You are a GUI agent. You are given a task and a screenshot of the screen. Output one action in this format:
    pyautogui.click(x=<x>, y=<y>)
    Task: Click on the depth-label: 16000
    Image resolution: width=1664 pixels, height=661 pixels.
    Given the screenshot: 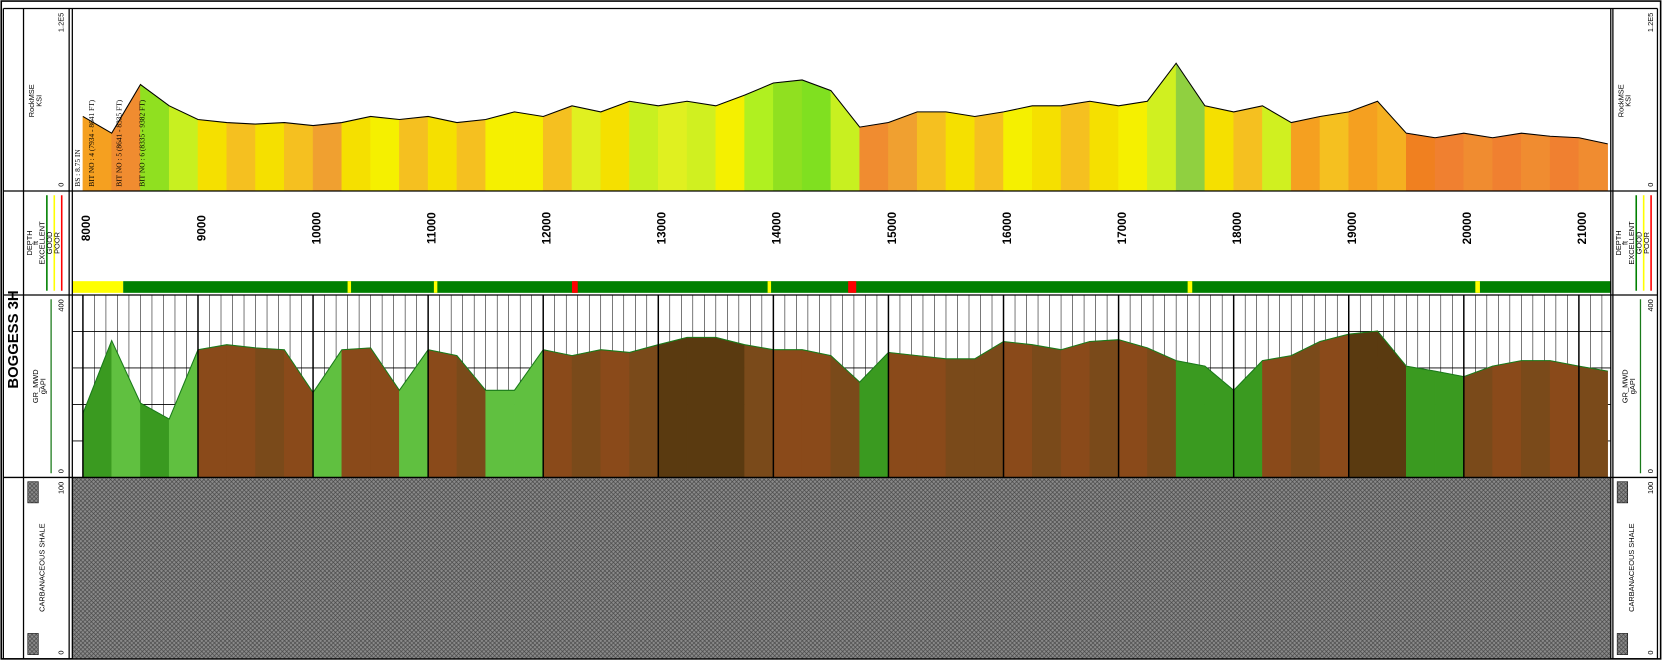 What is the action you would take?
    pyautogui.click(x=1007, y=228)
    